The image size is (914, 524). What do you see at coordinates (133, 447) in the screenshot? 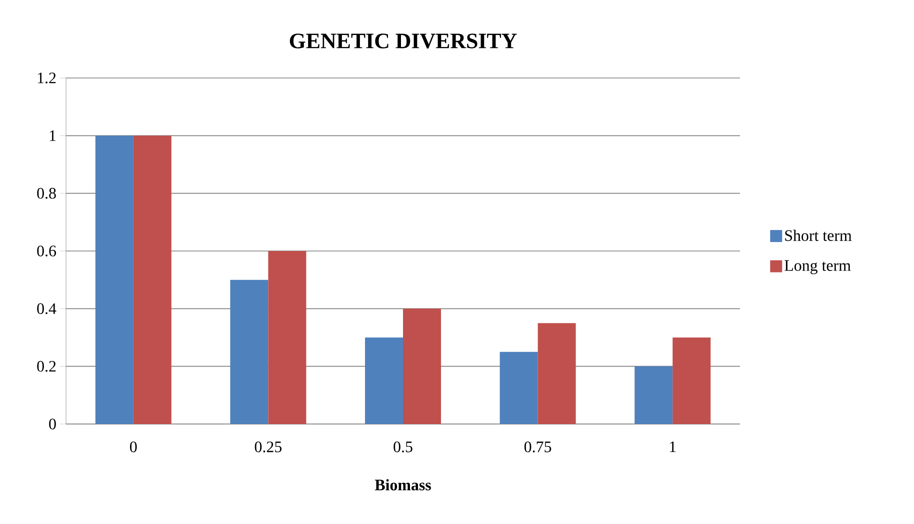
I see `x-tick-label: 0` at bounding box center [133, 447].